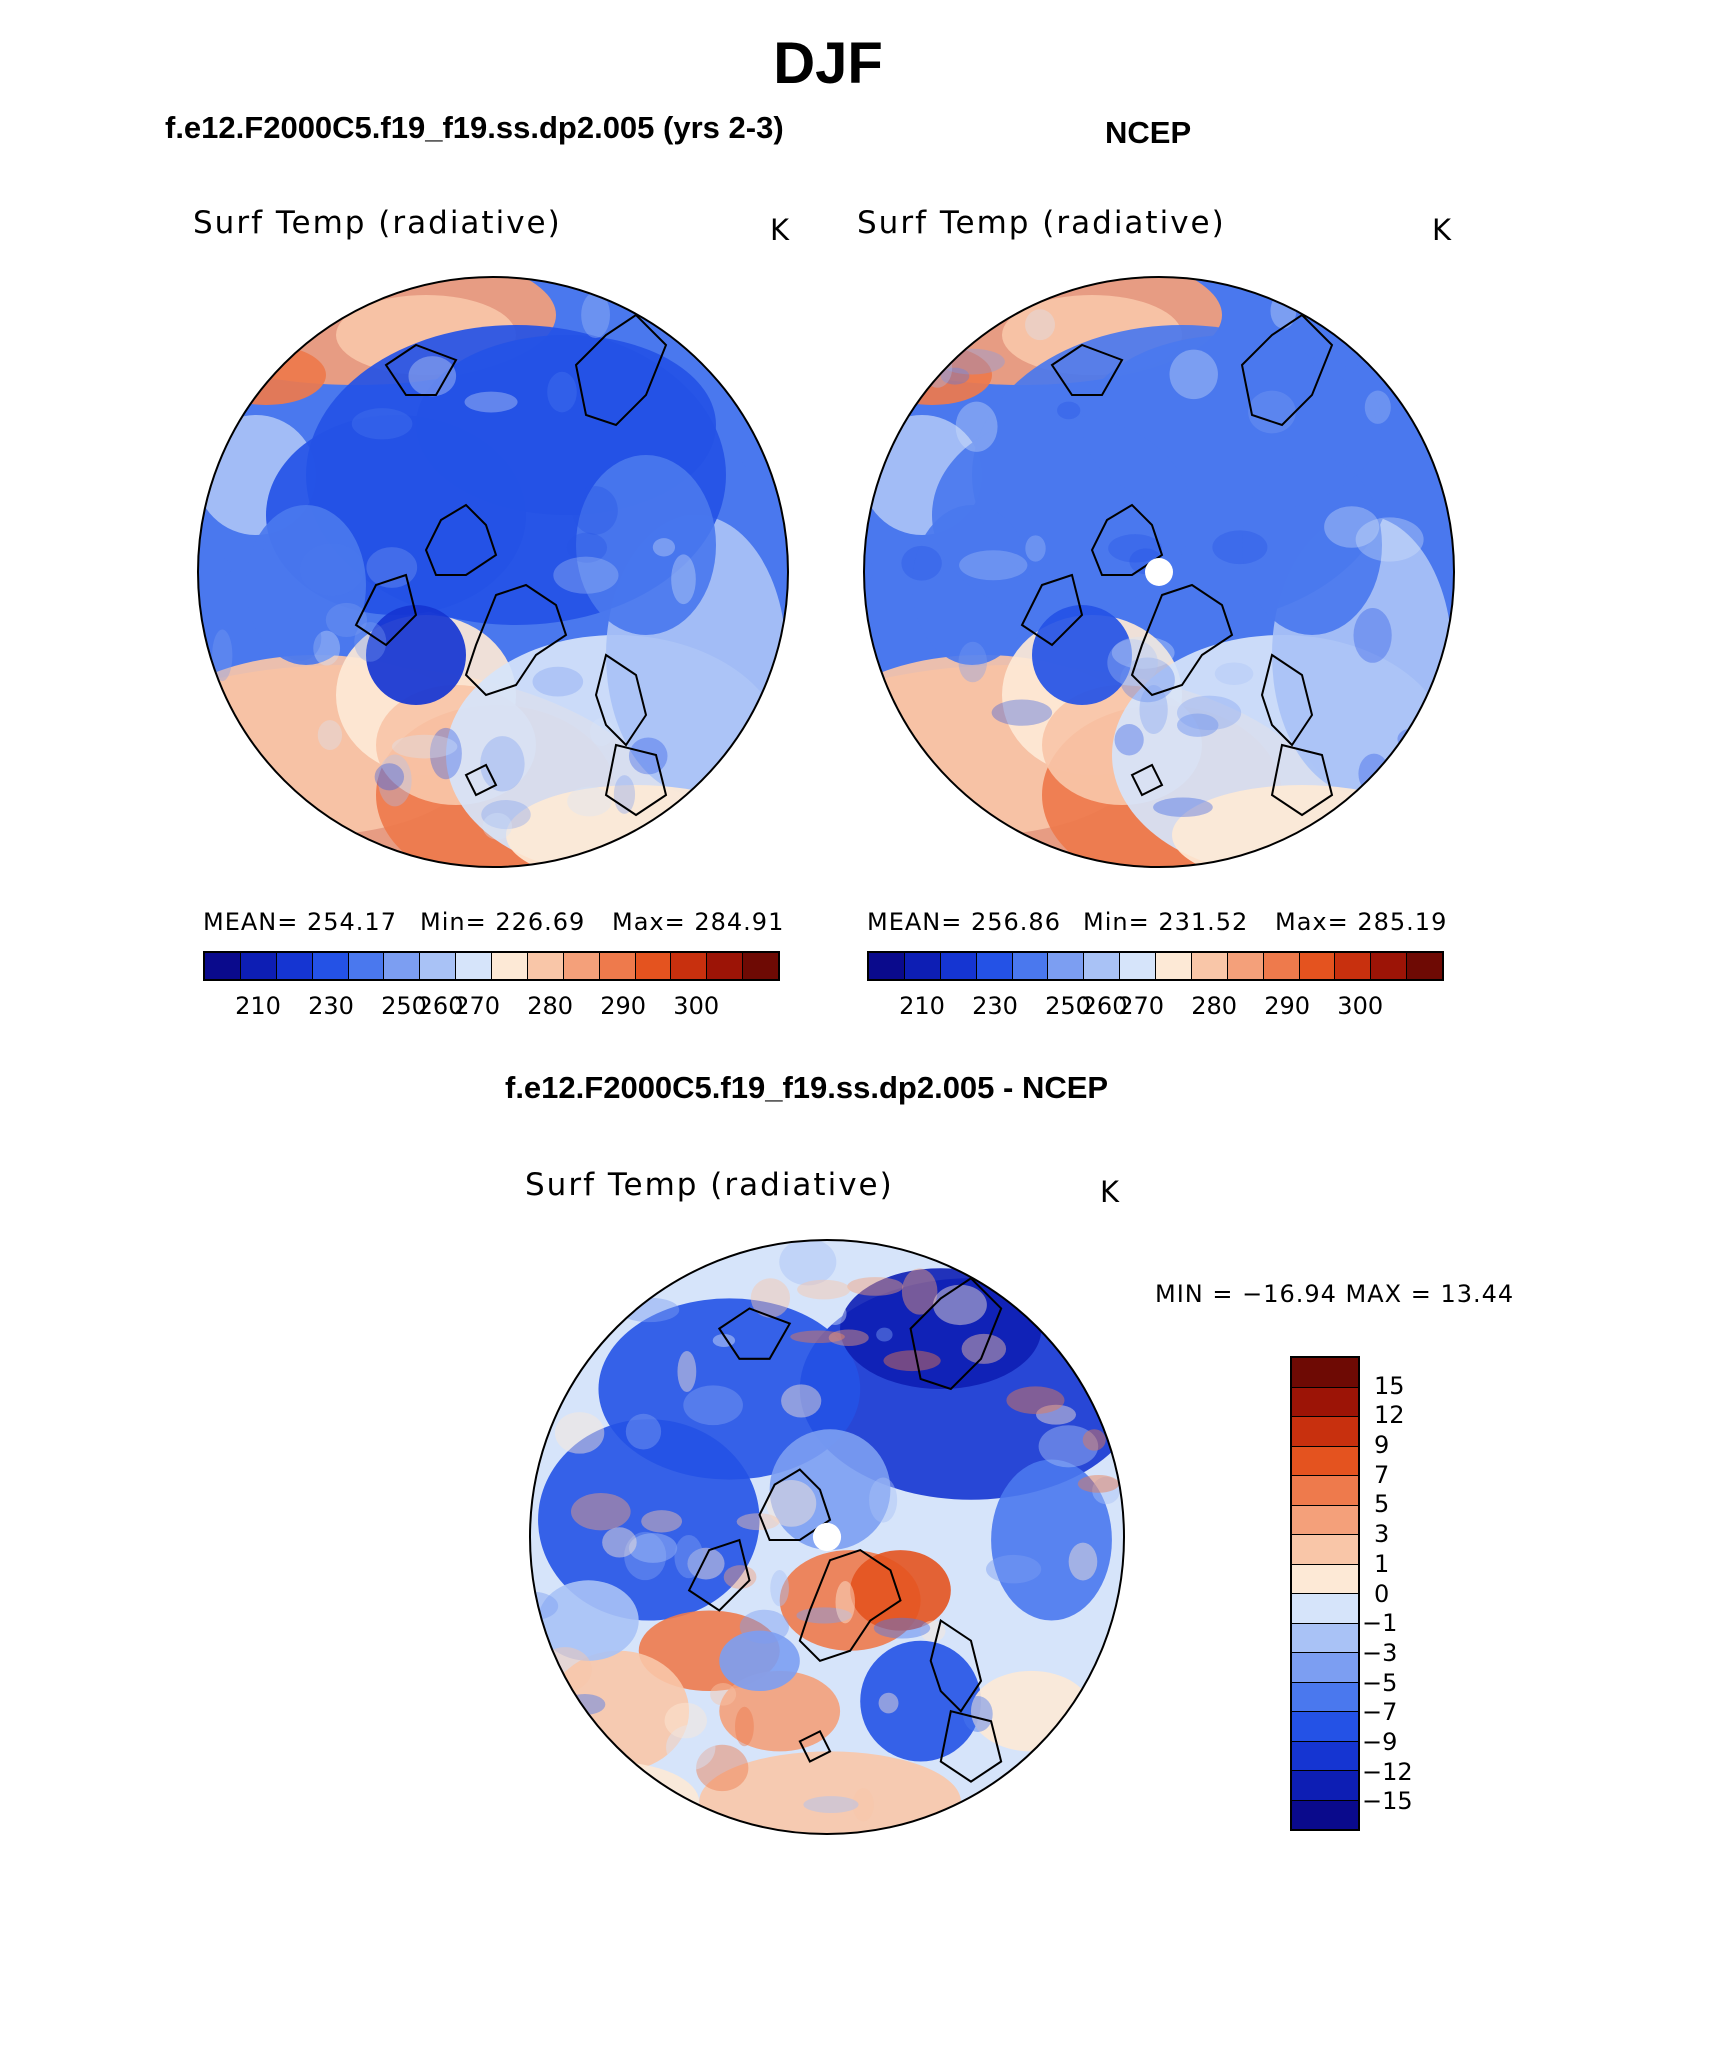 The width and height of the screenshot is (1710, 2061). Describe the element at coordinates (440, 1006) in the screenshot. I see `colorbar-tick-label: 260` at that location.